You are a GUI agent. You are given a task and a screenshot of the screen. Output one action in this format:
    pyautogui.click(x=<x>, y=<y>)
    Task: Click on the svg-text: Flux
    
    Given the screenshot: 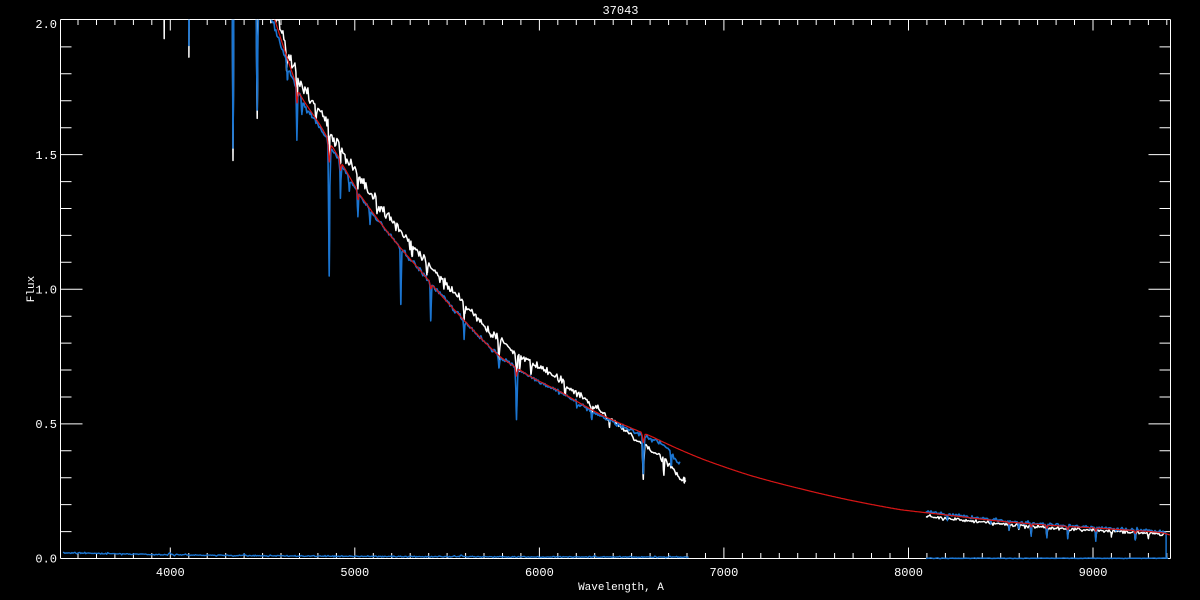 What is the action you would take?
    pyautogui.click(x=32, y=288)
    